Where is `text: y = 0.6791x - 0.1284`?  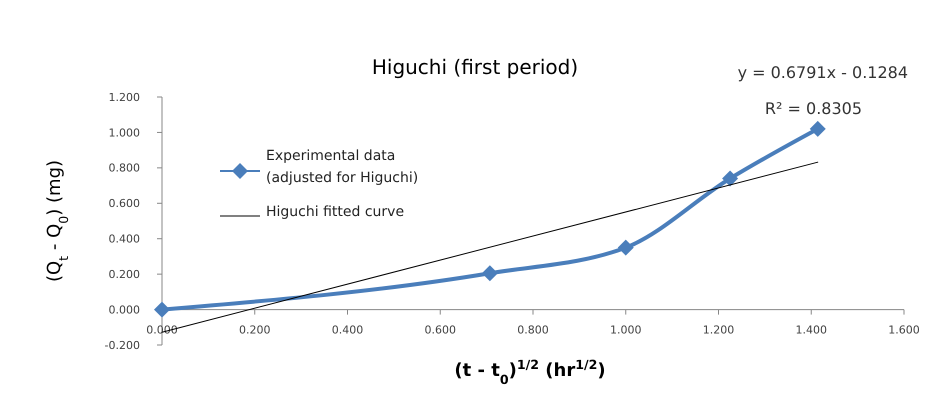
text: y = 0.6791x - 0.1284 is located at coordinates (823, 72).